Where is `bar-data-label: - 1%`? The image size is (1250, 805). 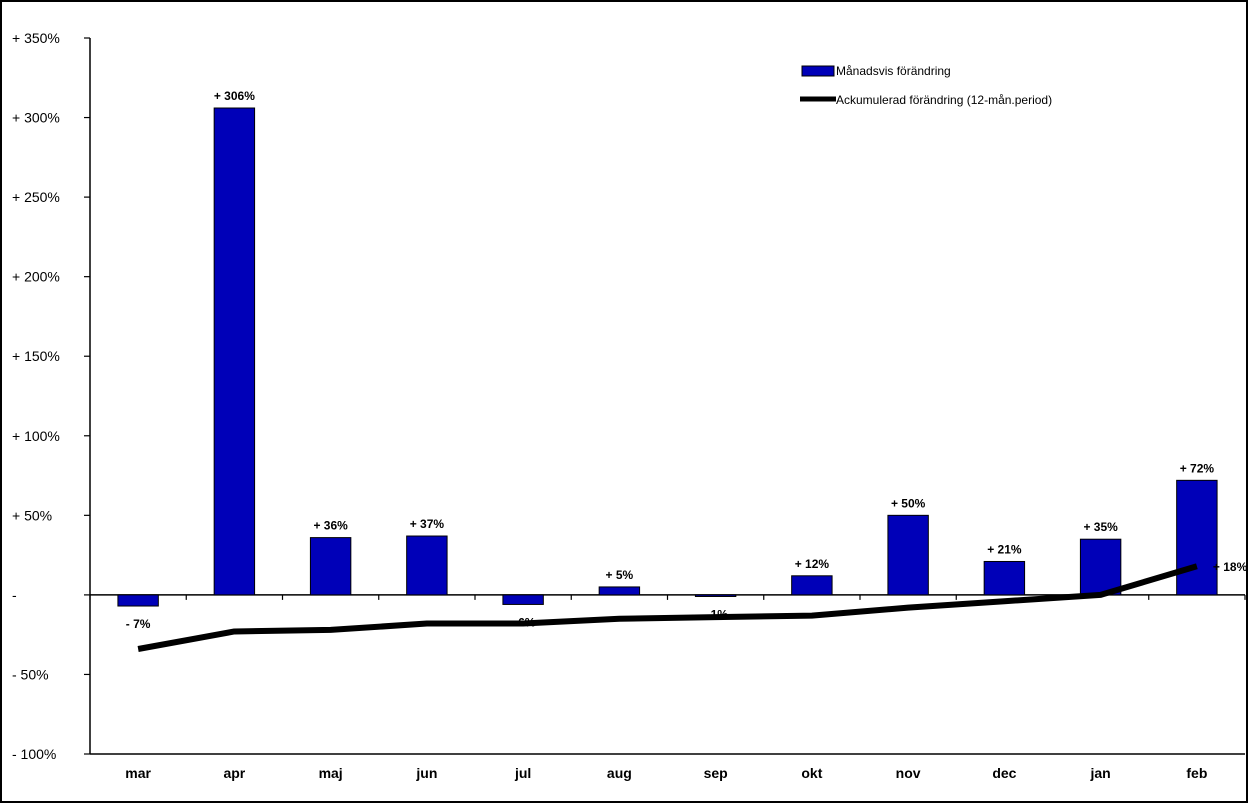
bar-data-label: - 1% is located at coordinates (715, 614).